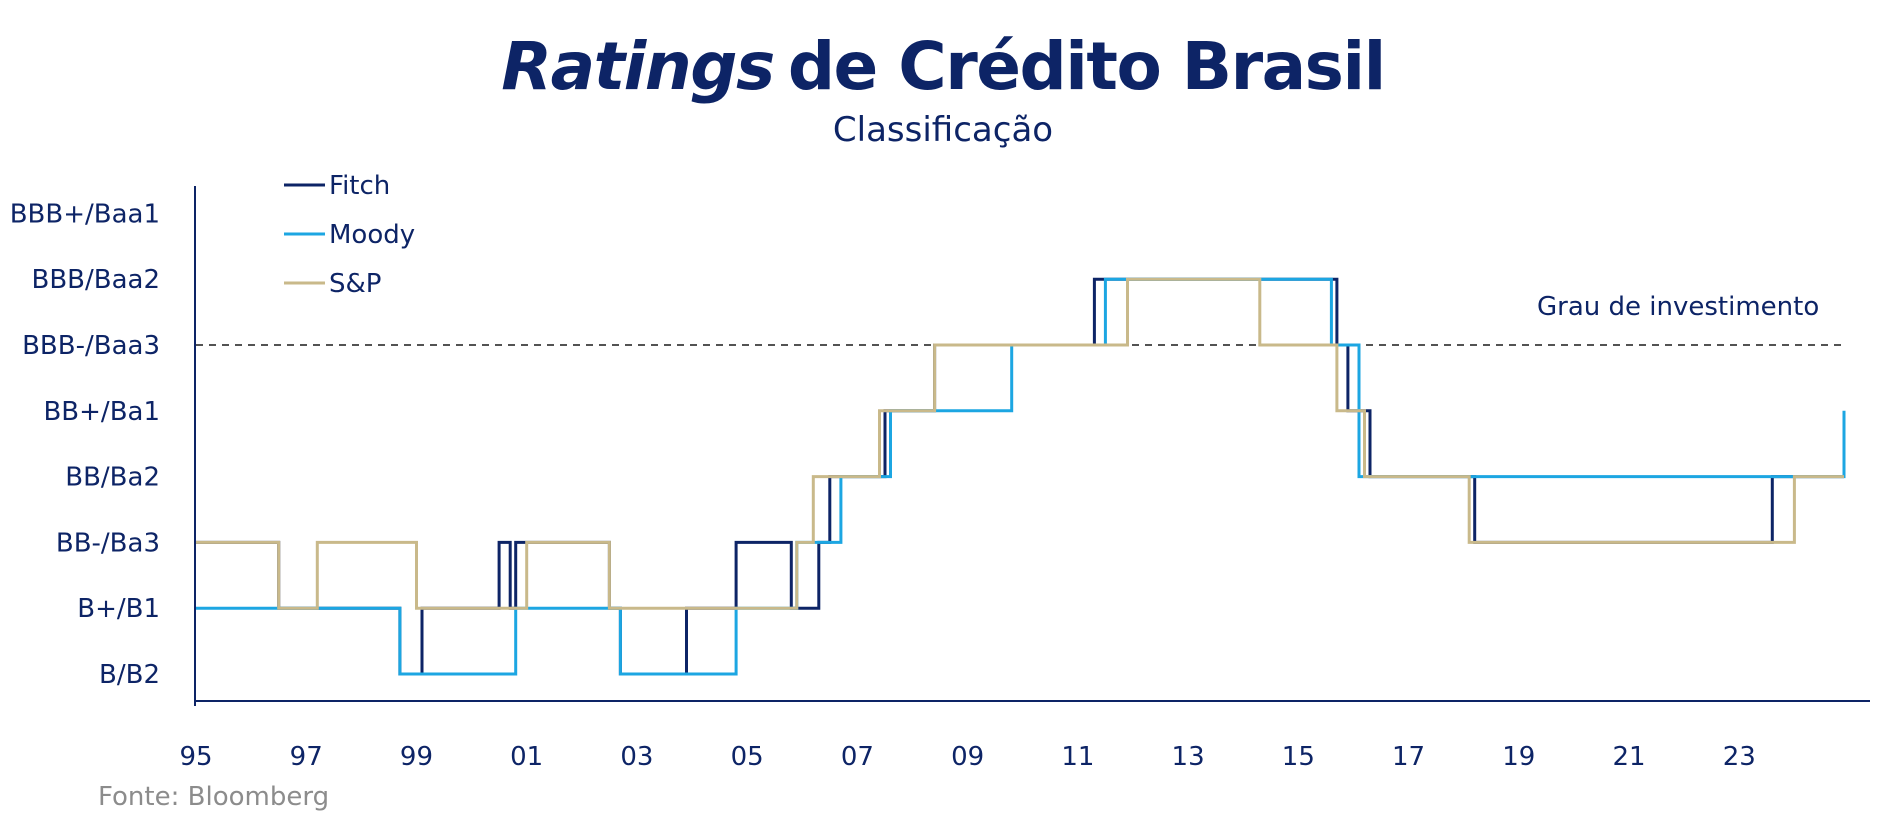  What do you see at coordinates (214, 797) in the screenshot?
I see `source-note: Fonte: Bloomberg` at bounding box center [214, 797].